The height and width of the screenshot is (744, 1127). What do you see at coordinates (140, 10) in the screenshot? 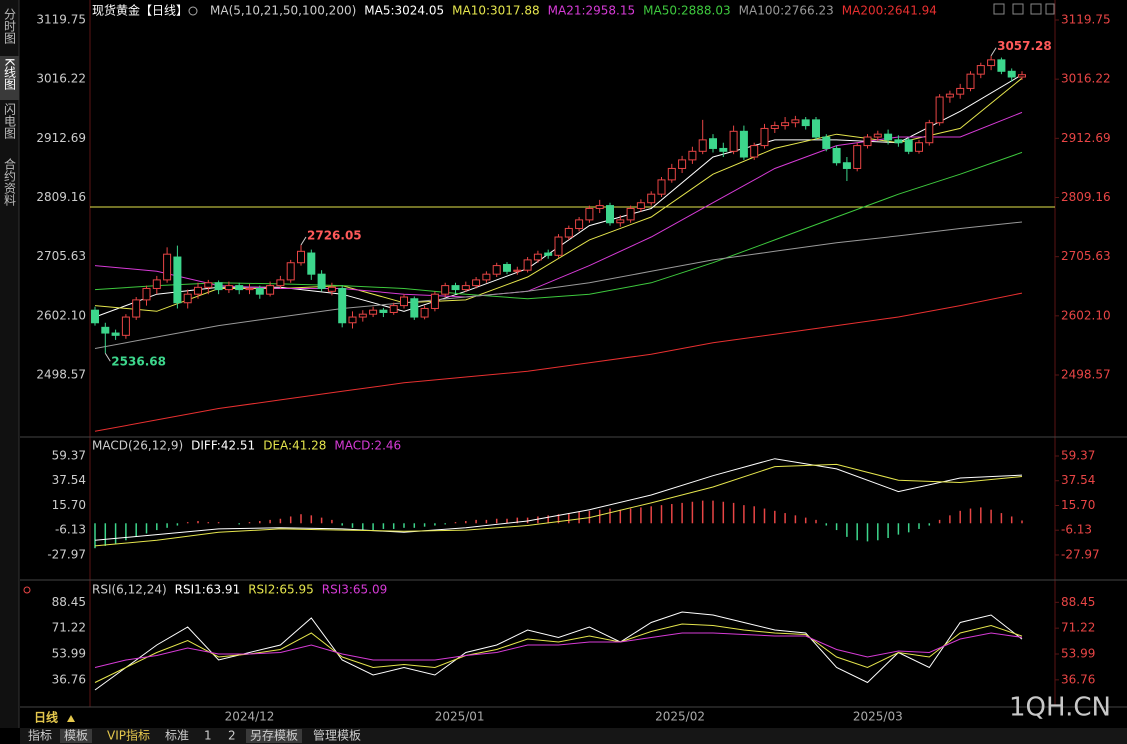
I see `legend-label: 现货黄金【日线】` at bounding box center [140, 10].